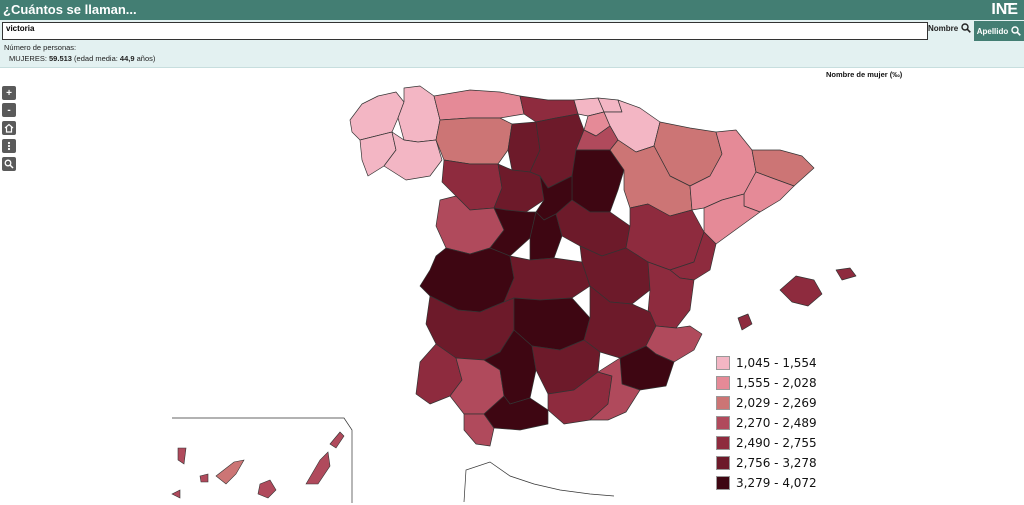  I want to click on province-santa-cruz-hierro, so click(176, 494).